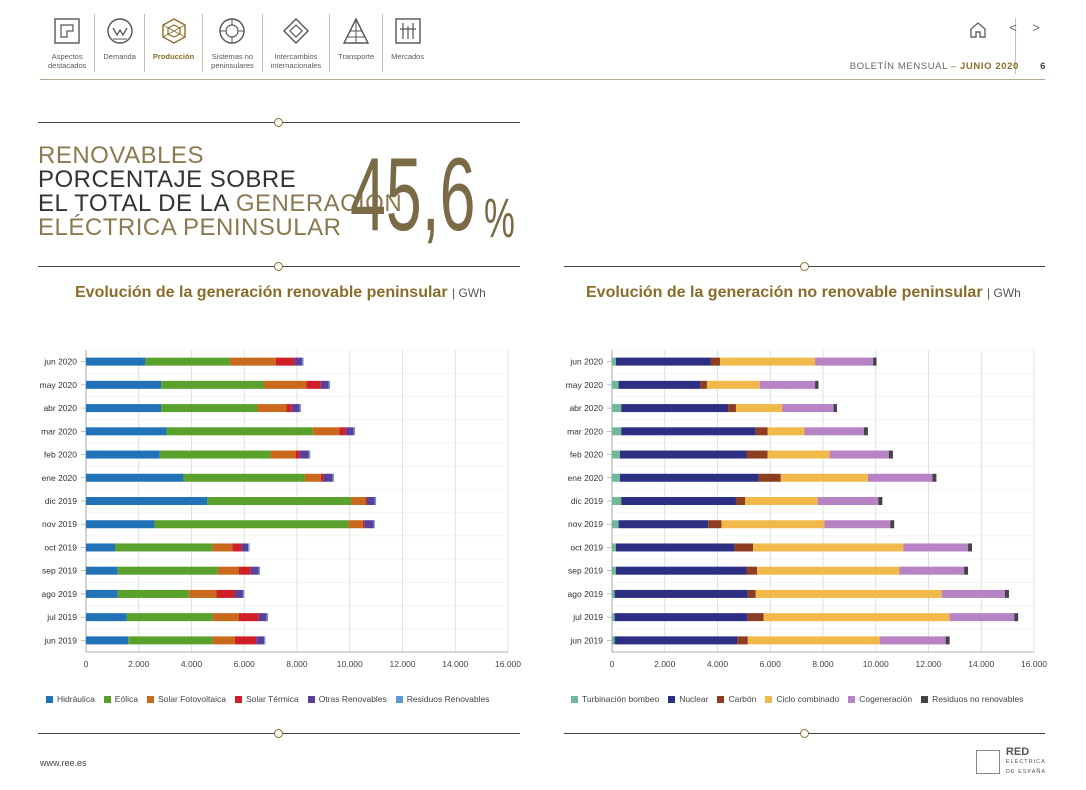 The height and width of the screenshot is (790, 1086). Describe the element at coordinates (542, 79) in the screenshot. I see `header-rule` at that location.